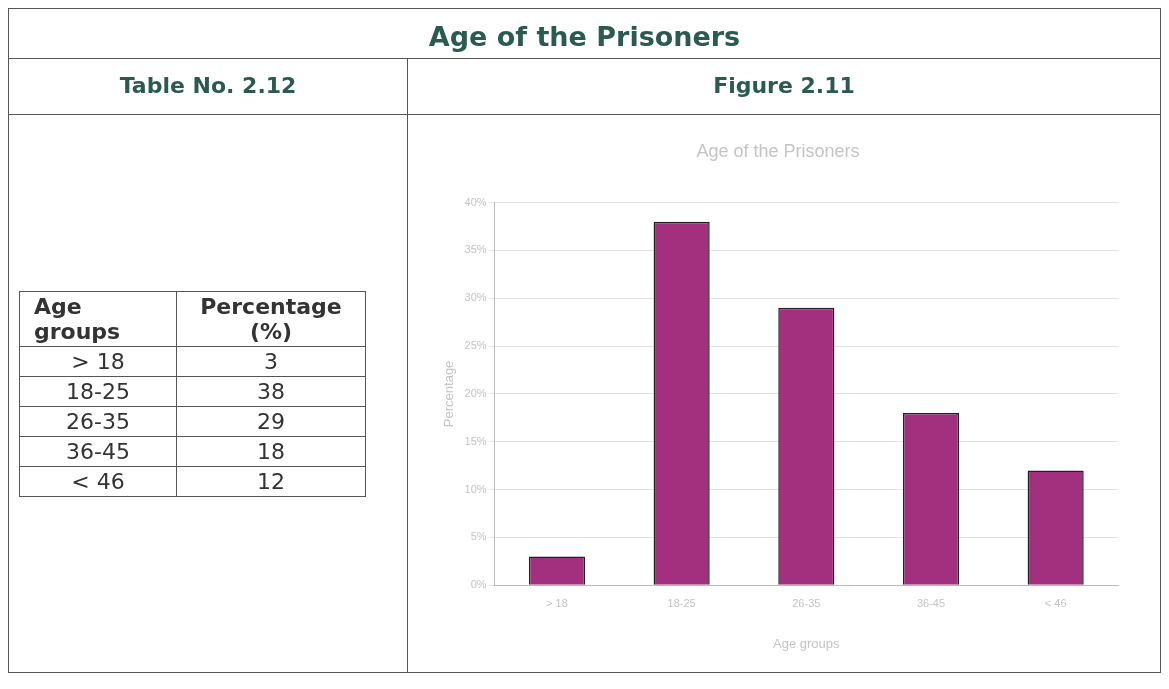 This screenshot has height=689, width=1169. Describe the element at coordinates (475, 201) in the screenshot. I see `y-tick-label: 40%` at that location.